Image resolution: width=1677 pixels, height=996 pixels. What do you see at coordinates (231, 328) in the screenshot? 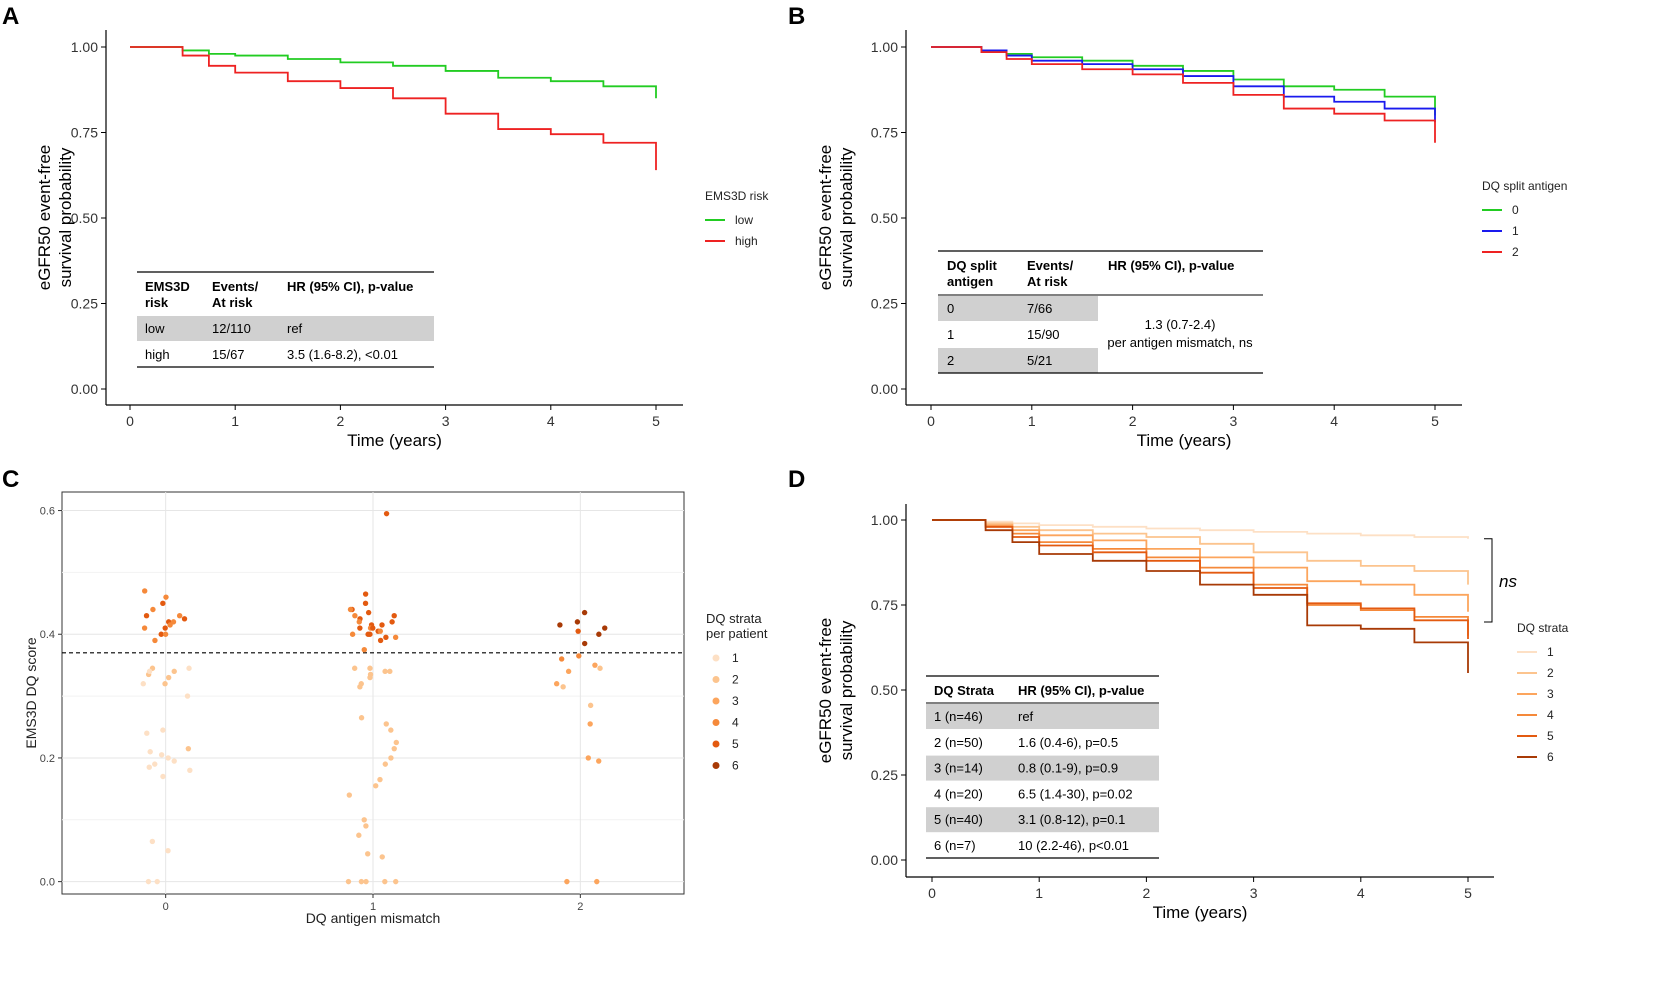
I see `table-cell: 12/110` at bounding box center [231, 328].